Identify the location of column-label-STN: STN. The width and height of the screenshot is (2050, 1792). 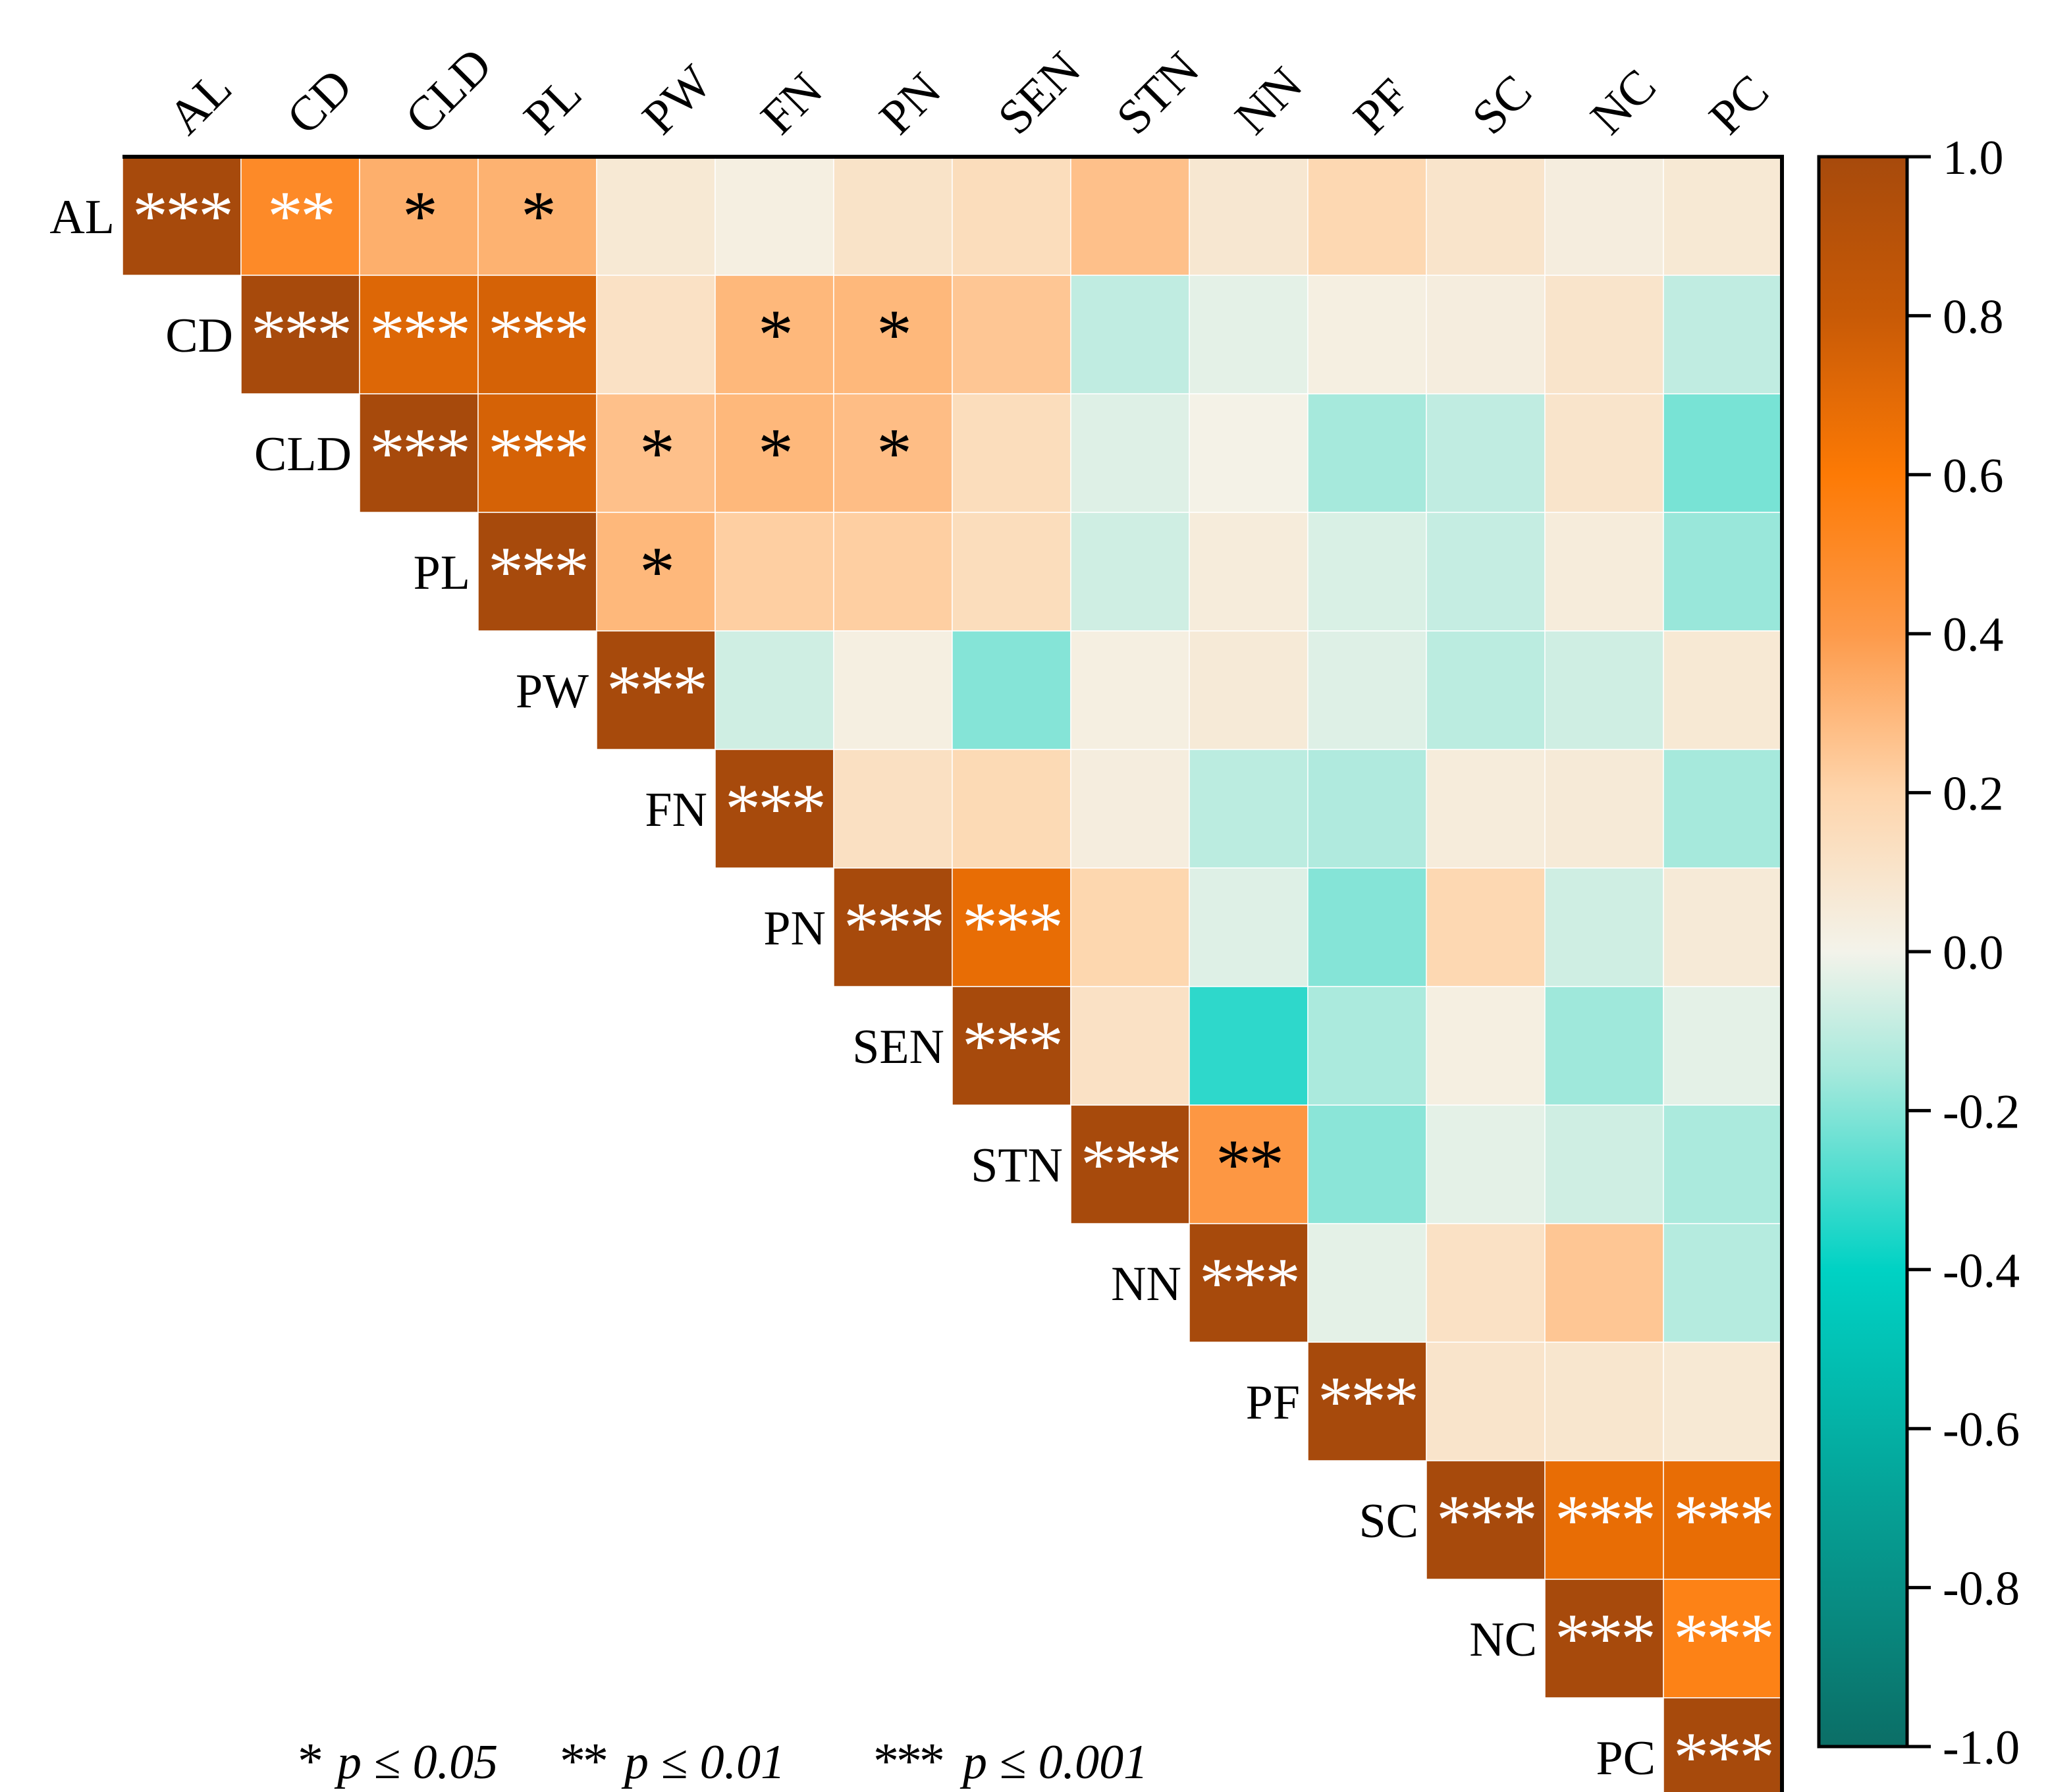
(1158, 93).